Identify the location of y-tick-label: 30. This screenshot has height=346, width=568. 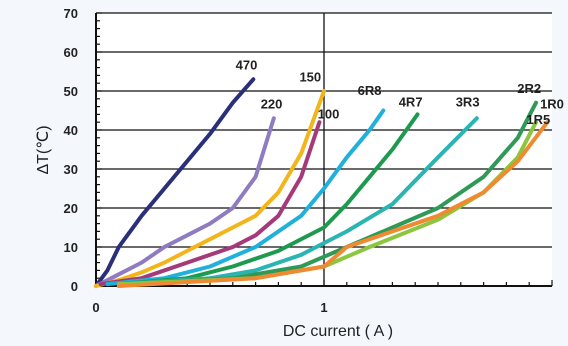
(71, 169).